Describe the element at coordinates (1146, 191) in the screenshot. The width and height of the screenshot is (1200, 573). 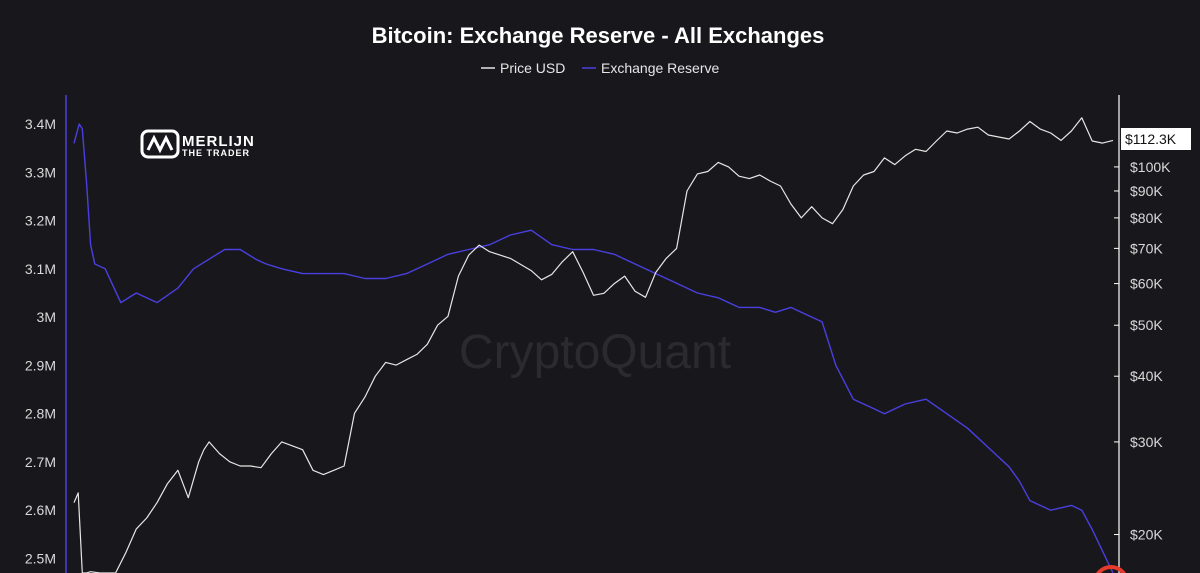
I see `right-tick-label: $90K` at that location.